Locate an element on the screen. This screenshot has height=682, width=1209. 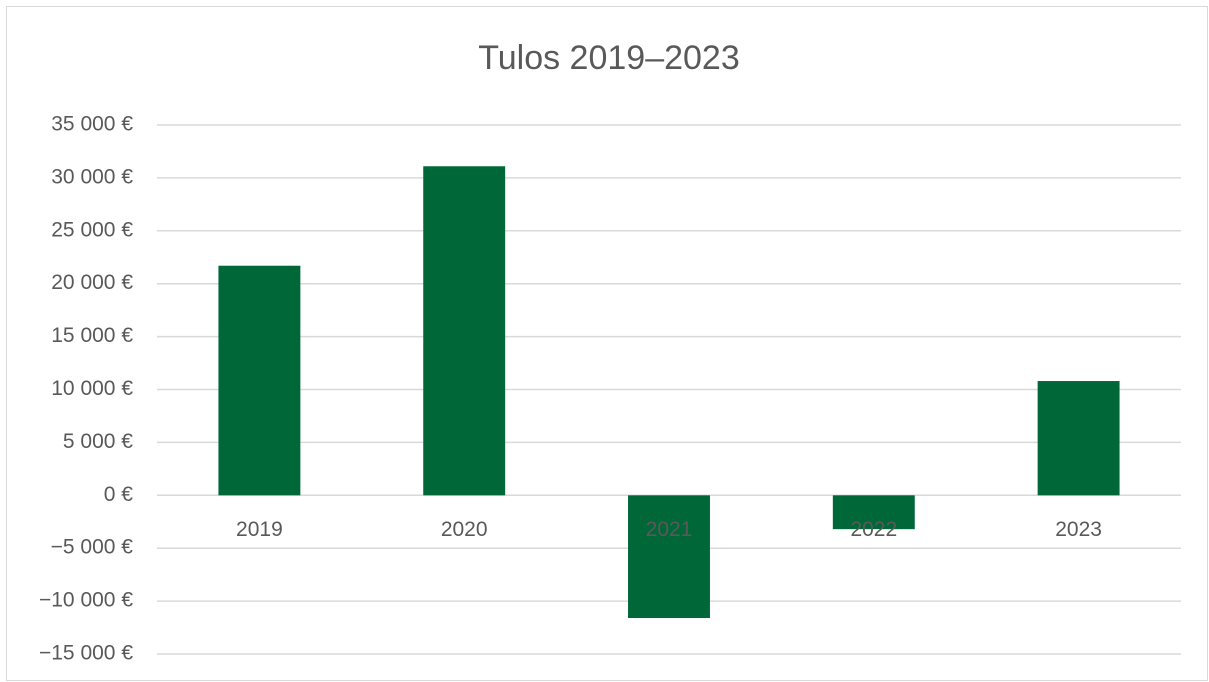
y-tick-label: 30 000 € is located at coordinates (92, 176).